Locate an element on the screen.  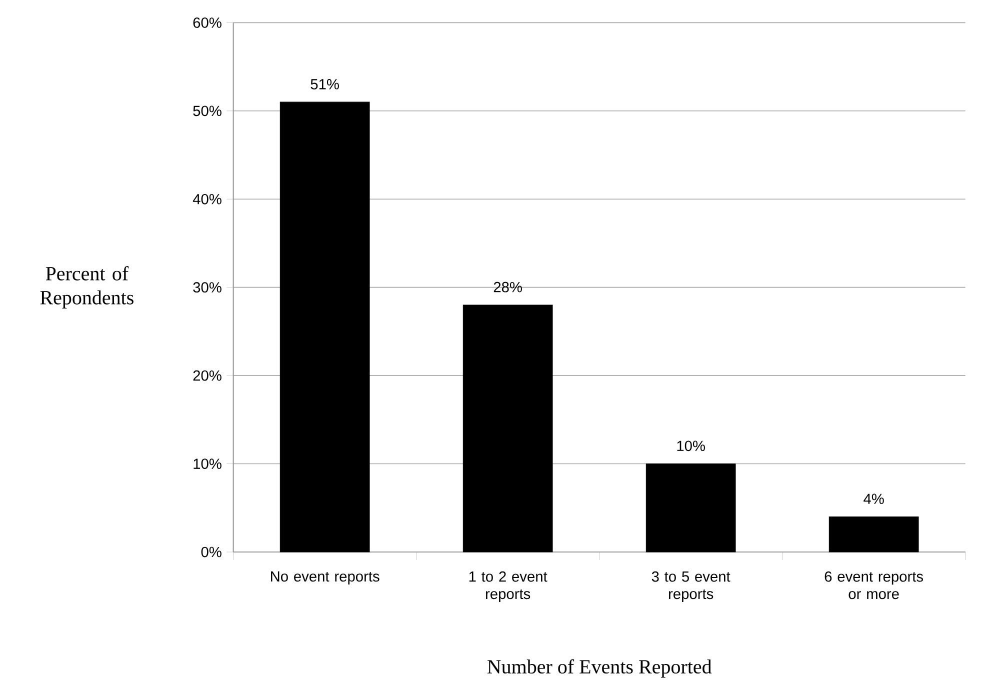
x-tick-label: 1 to 2 event reports is located at coordinates (508, 586).